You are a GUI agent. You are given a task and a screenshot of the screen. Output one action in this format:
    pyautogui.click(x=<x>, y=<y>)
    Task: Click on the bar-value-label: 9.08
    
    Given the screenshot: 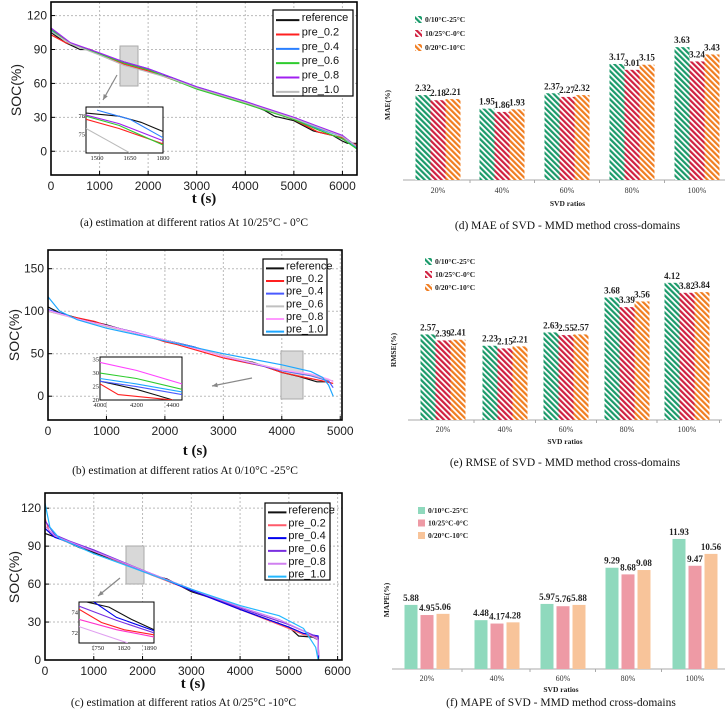 What is the action you would take?
    pyautogui.click(x=644, y=563)
    